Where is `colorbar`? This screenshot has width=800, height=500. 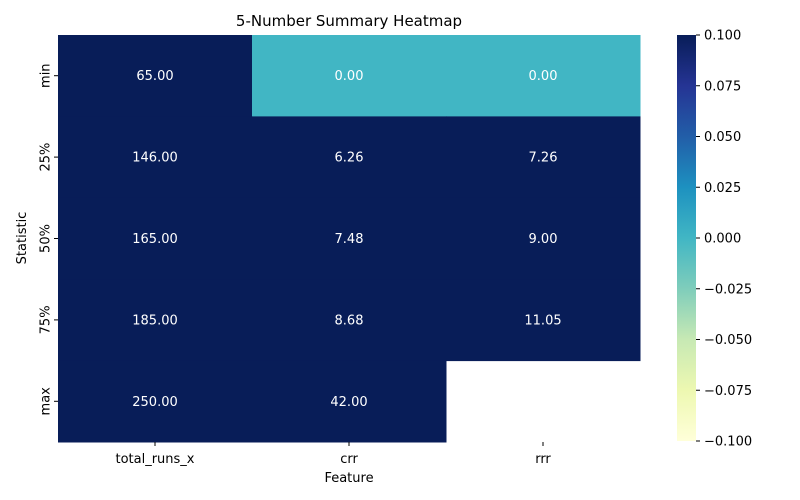 colorbar is located at coordinates (686, 238).